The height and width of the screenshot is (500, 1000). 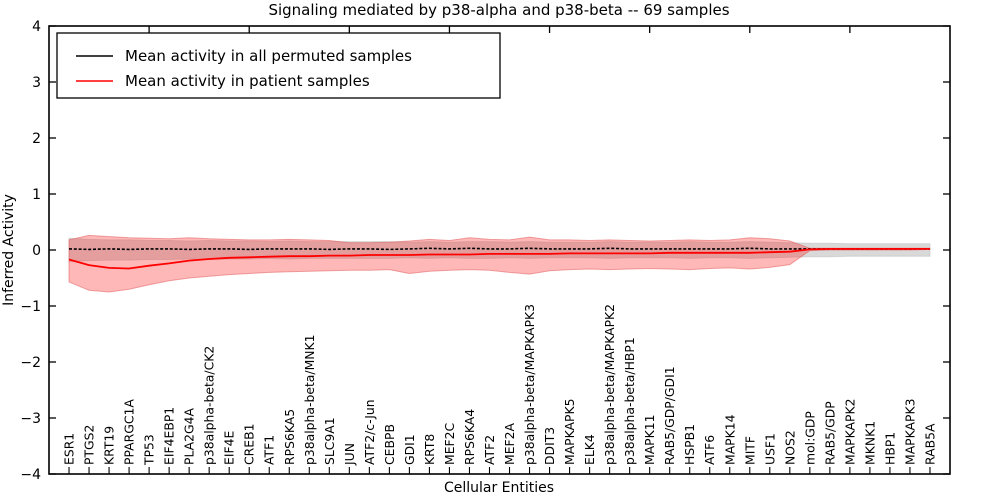 What do you see at coordinates (849, 431) in the screenshot?
I see `x-category-label: MAPKAPK2` at bounding box center [849, 431].